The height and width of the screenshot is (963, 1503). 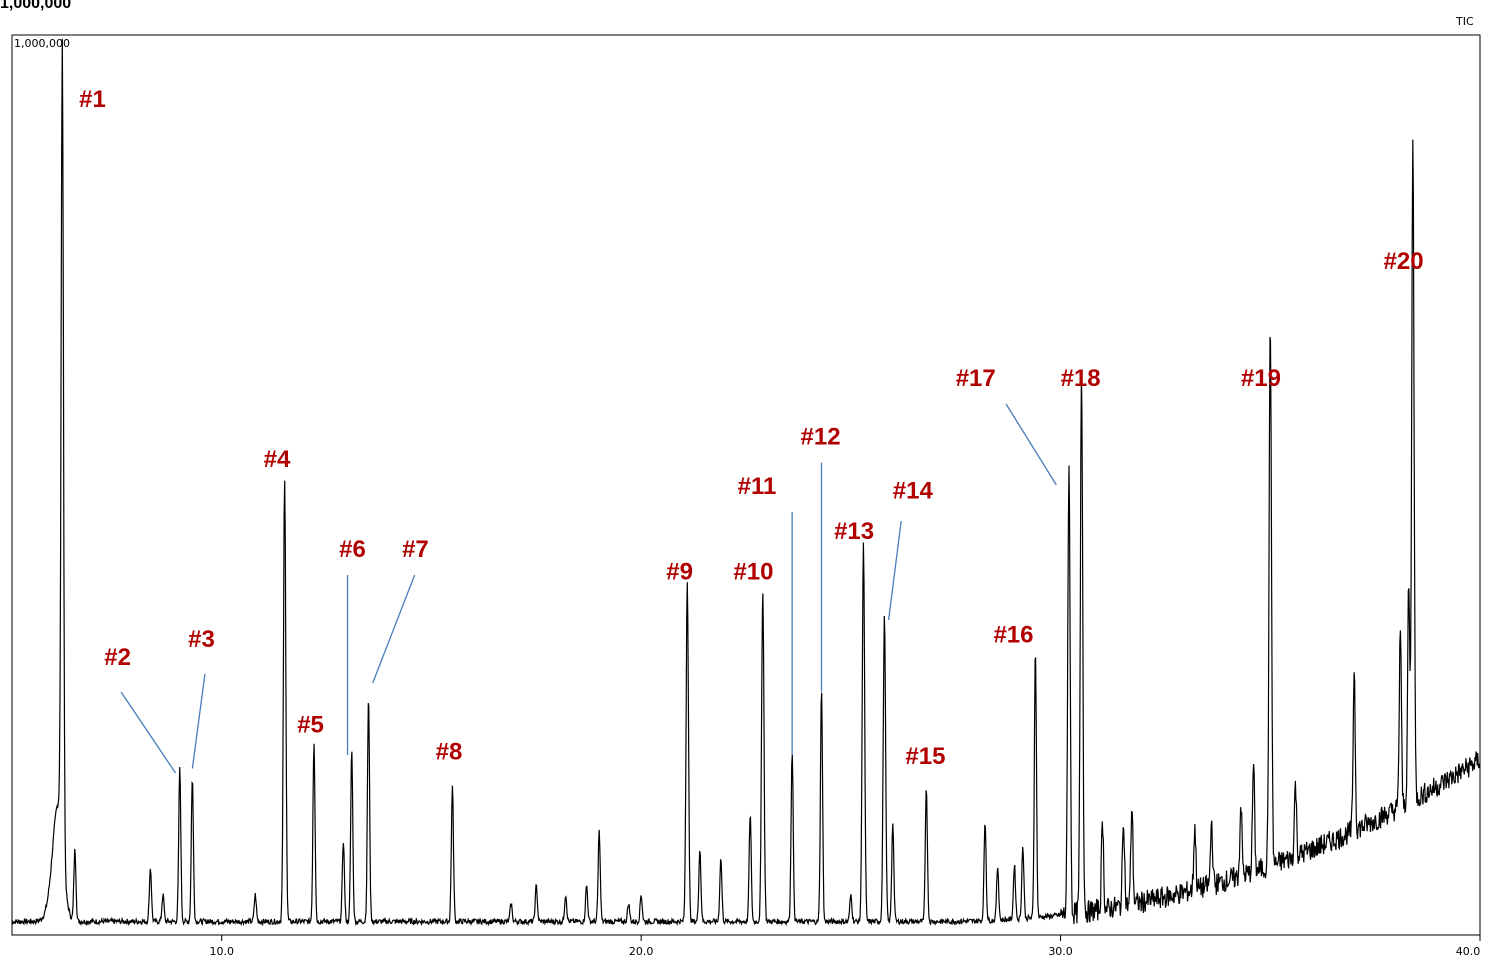 What do you see at coordinates (277, 459) in the screenshot?
I see `peak-label: #4` at bounding box center [277, 459].